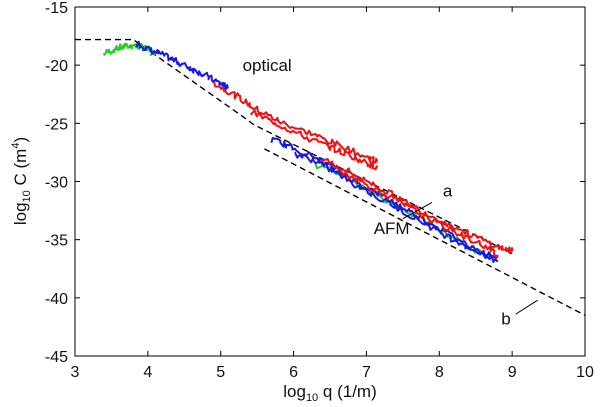 The height and width of the screenshot is (407, 602). I want to click on leader-layer, so click(470, 258).